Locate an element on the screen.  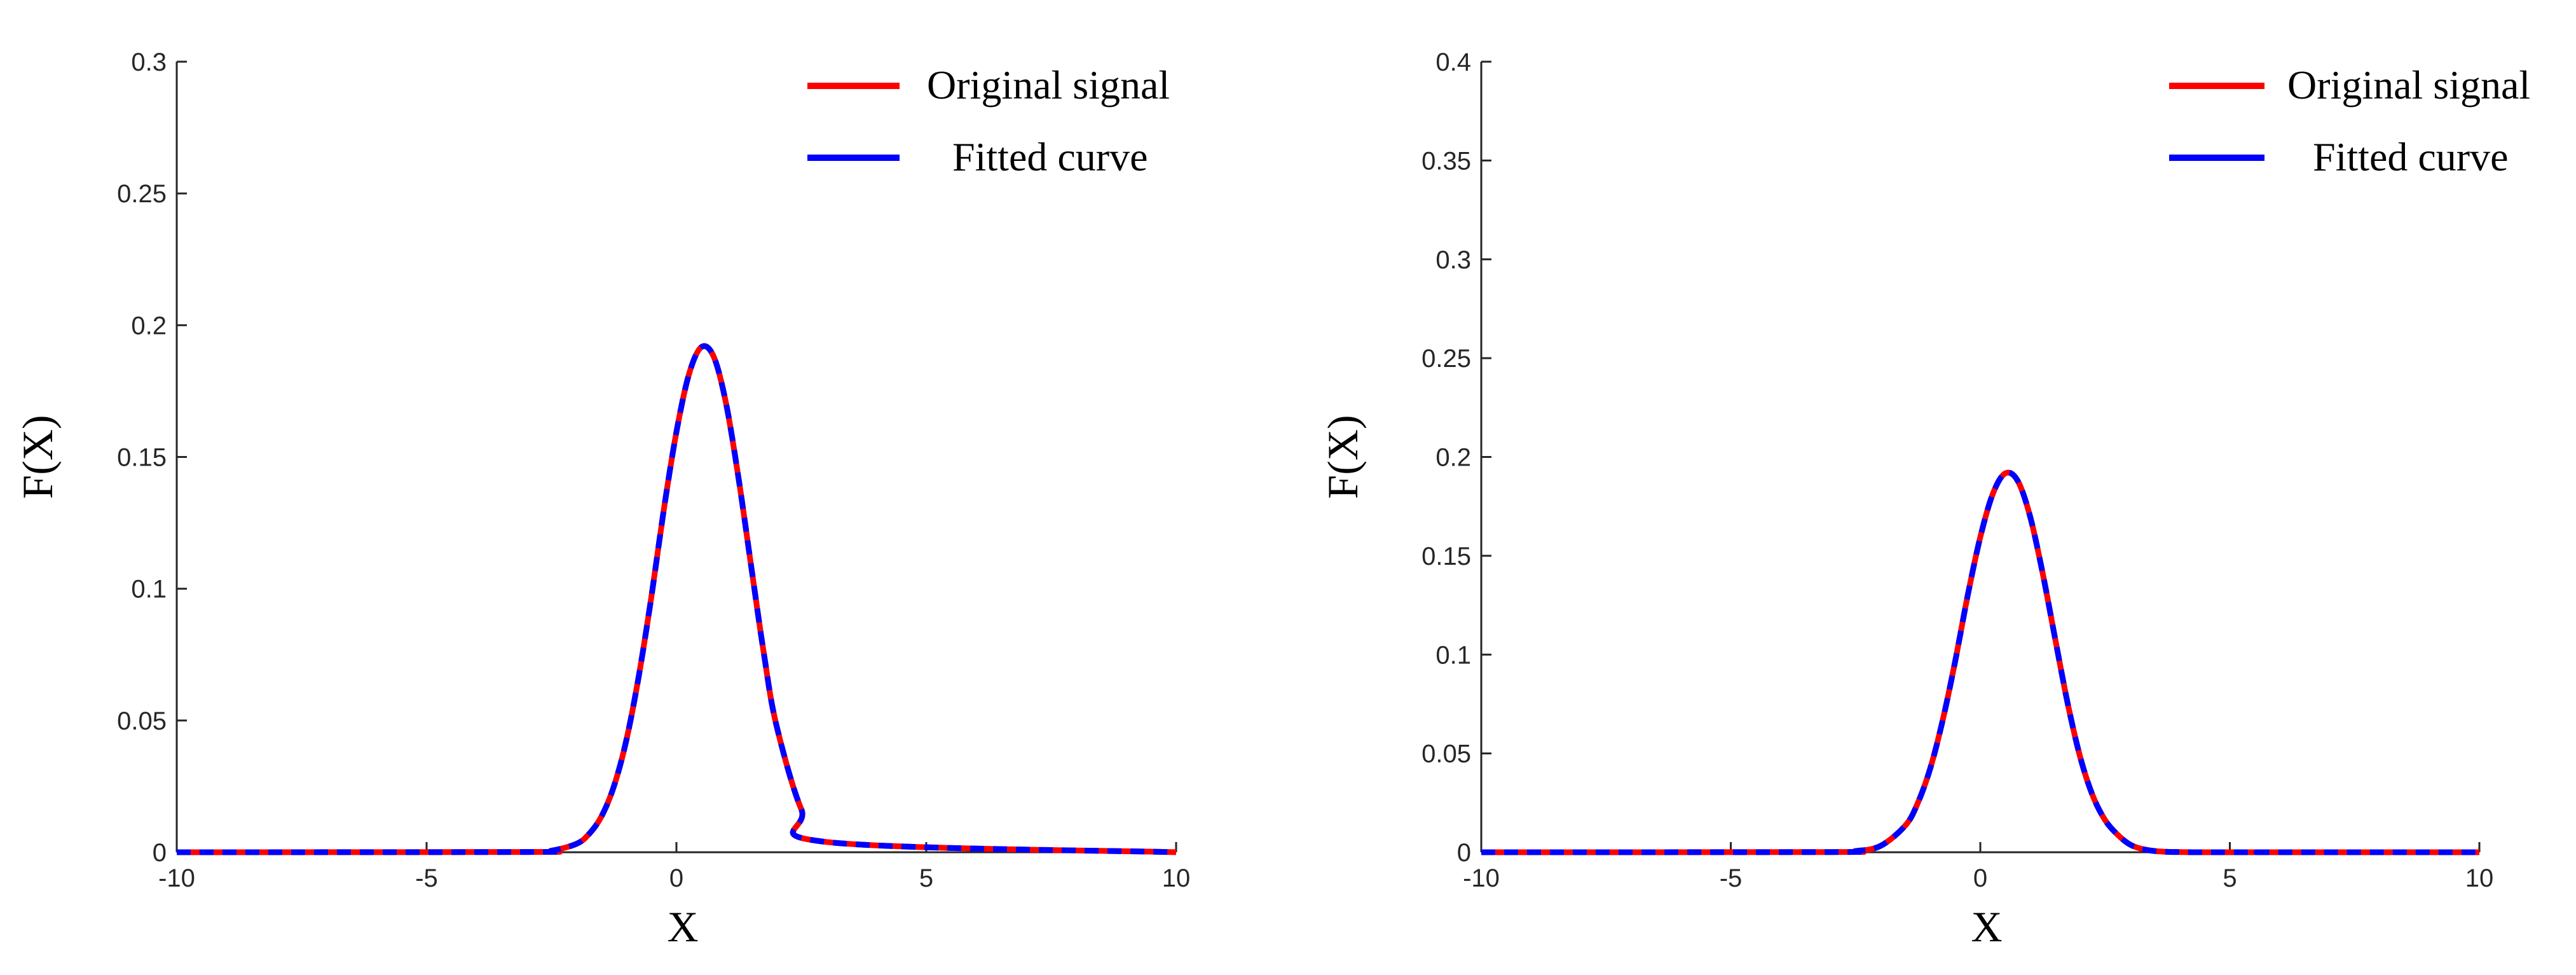
y-tick-label: 0.4 is located at coordinates (1453, 62).